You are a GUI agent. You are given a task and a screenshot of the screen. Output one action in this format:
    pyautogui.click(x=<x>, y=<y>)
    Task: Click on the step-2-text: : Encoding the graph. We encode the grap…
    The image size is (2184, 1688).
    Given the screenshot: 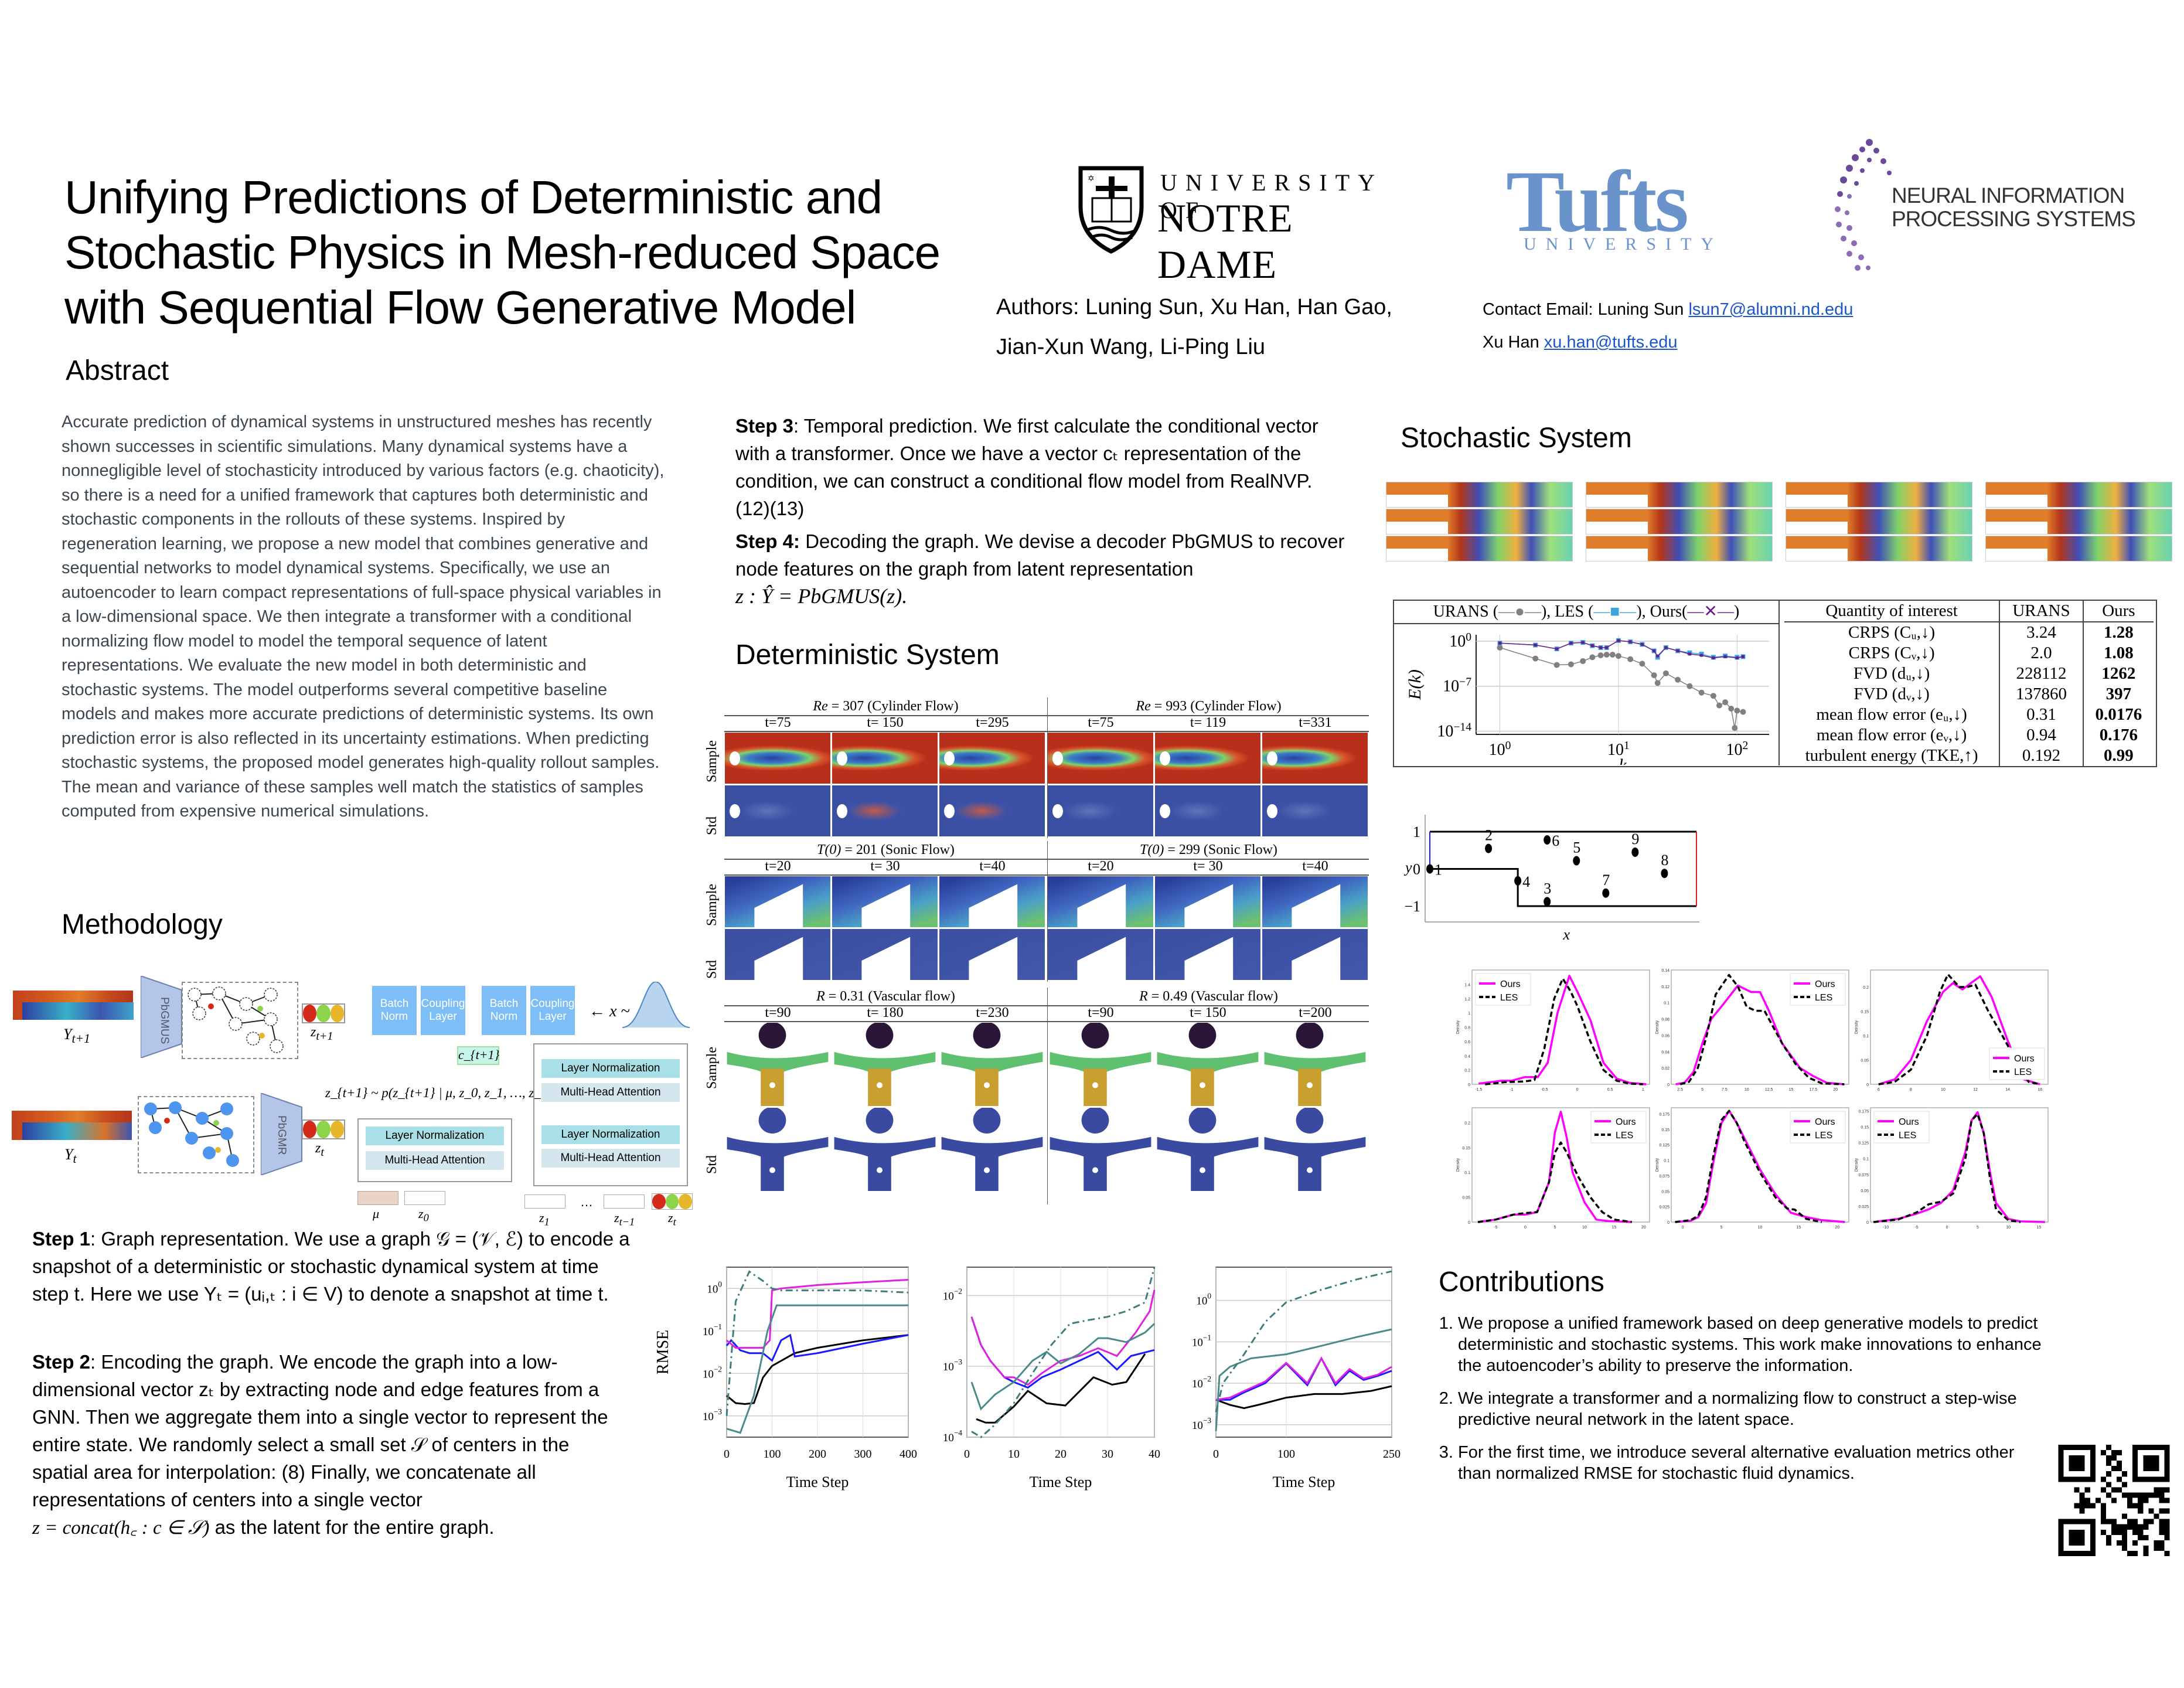 What is the action you would take?
    pyautogui.click(x=320, y=1431)
    